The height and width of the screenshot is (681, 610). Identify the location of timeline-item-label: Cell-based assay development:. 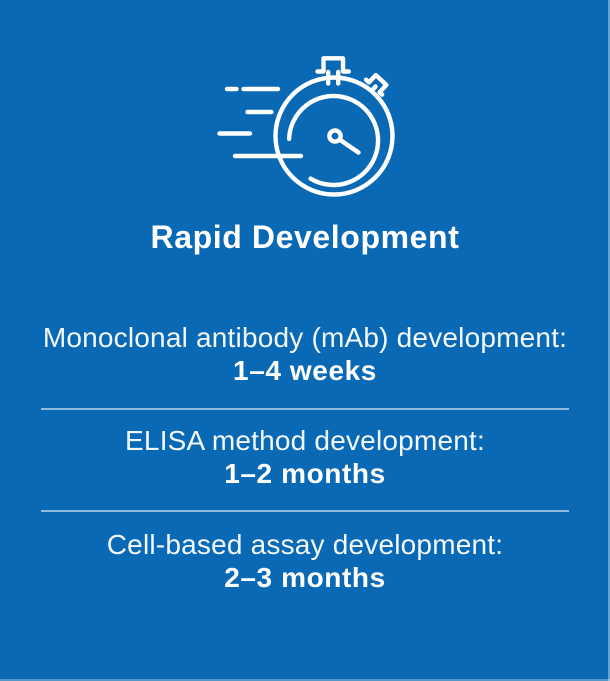
(305, 544).